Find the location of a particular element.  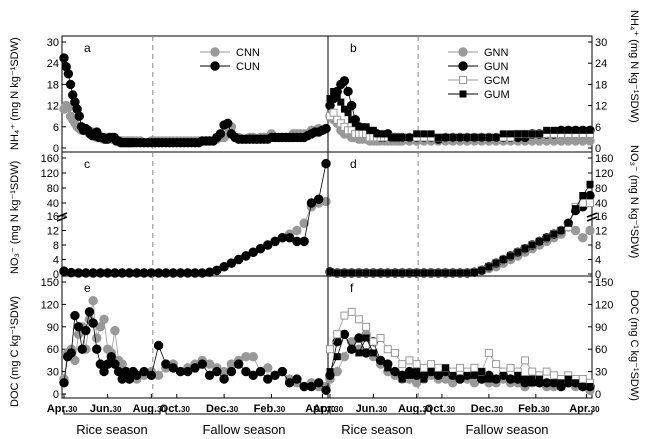

y-tick-label: 4 is located at coordinates (56, 261).